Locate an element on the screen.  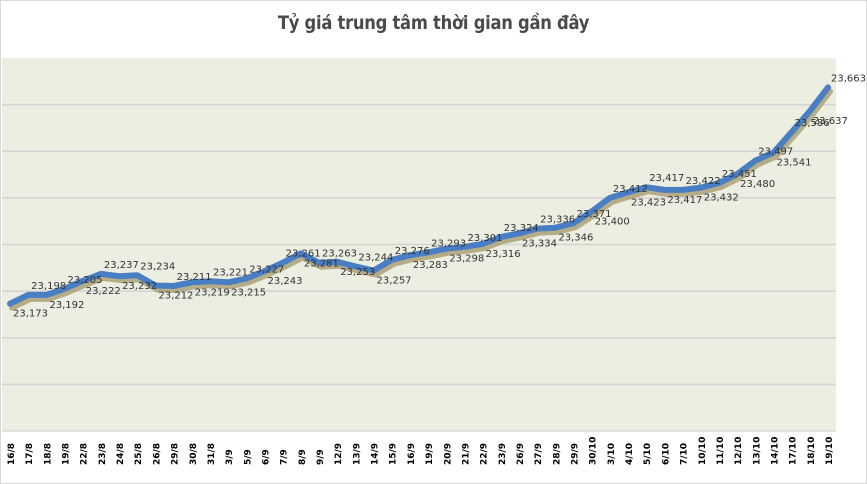
data-label: 23,637 is located at coordinates (830, 121).